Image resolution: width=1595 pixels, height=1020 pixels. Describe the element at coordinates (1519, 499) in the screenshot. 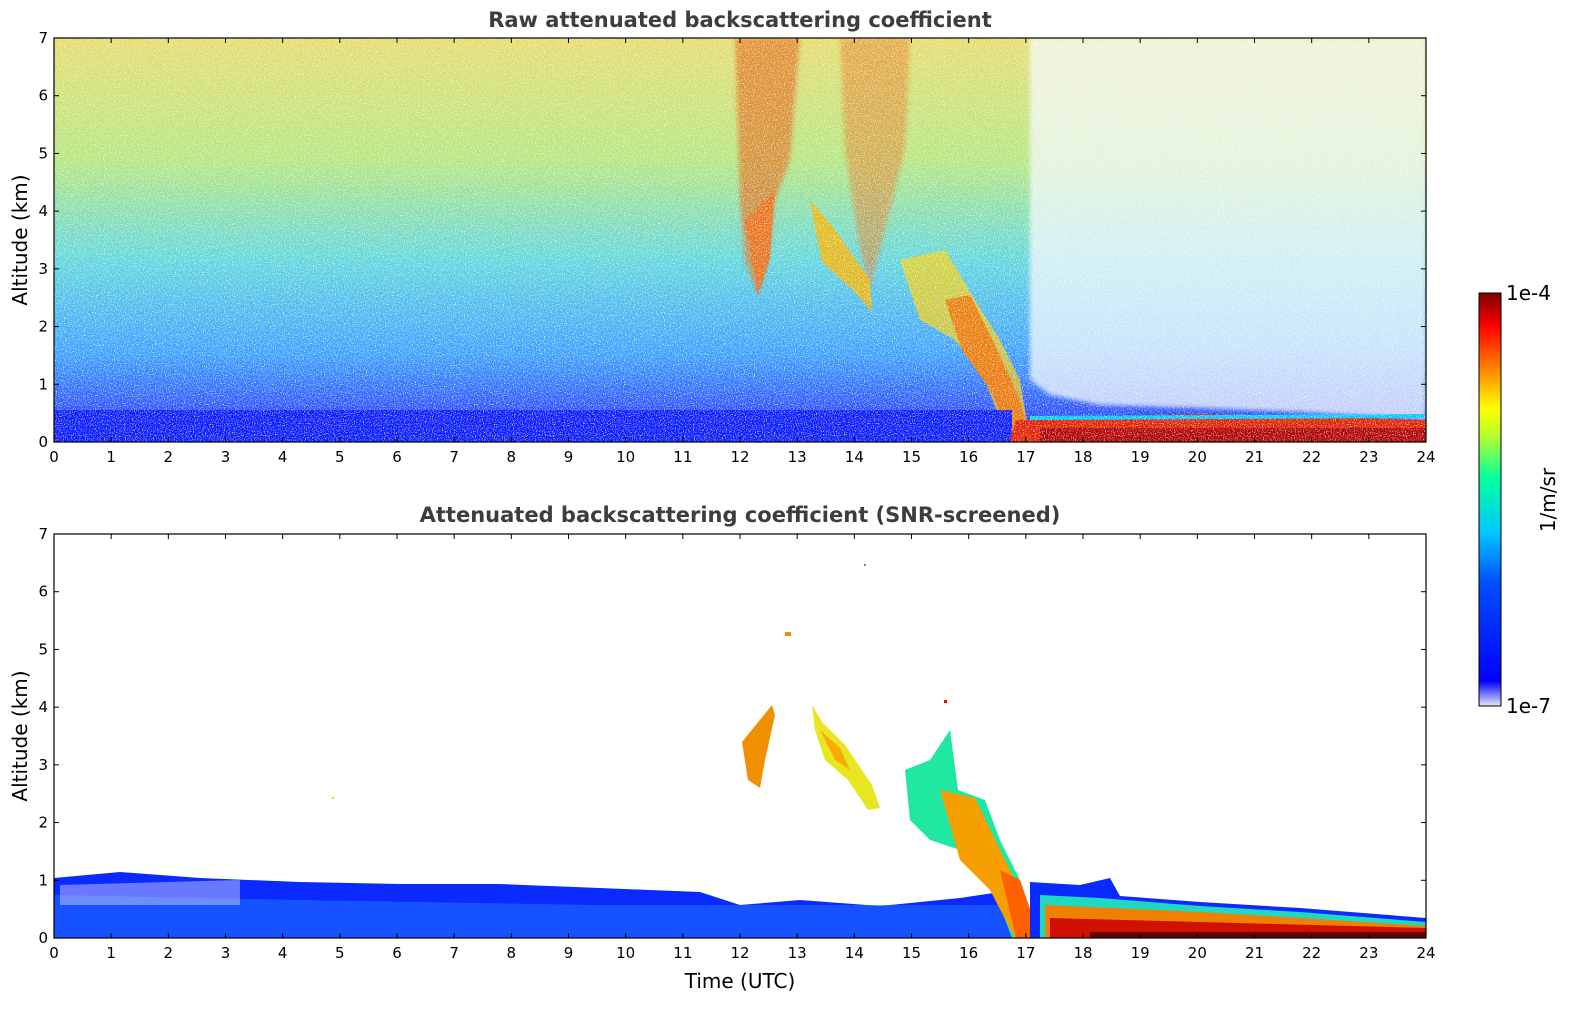

I see `colorbar: 1e-4 1e-7 1/m/sr` at that location.